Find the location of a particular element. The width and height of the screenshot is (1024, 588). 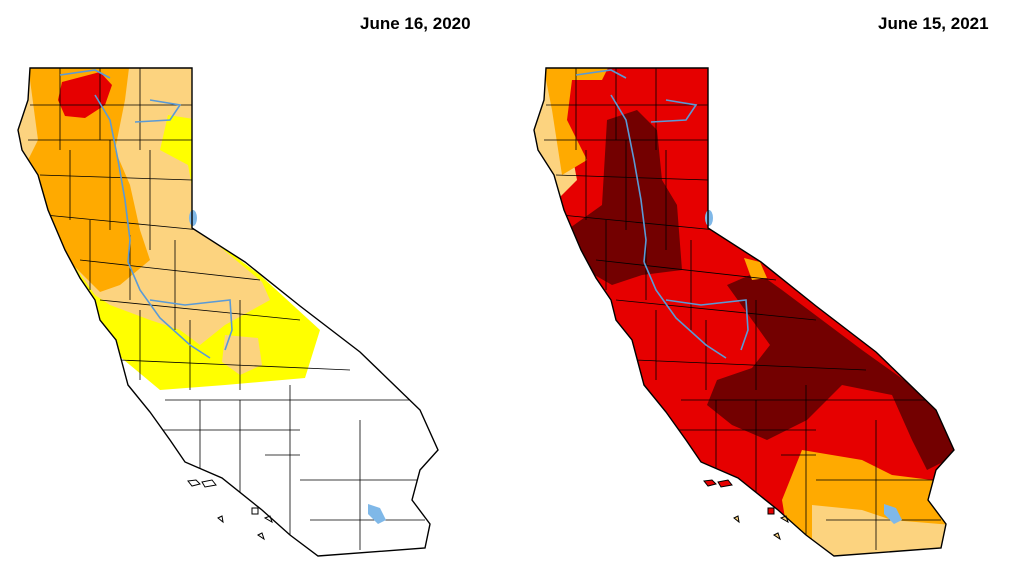

extreme-drought-region is located at coordinates (85, 95).